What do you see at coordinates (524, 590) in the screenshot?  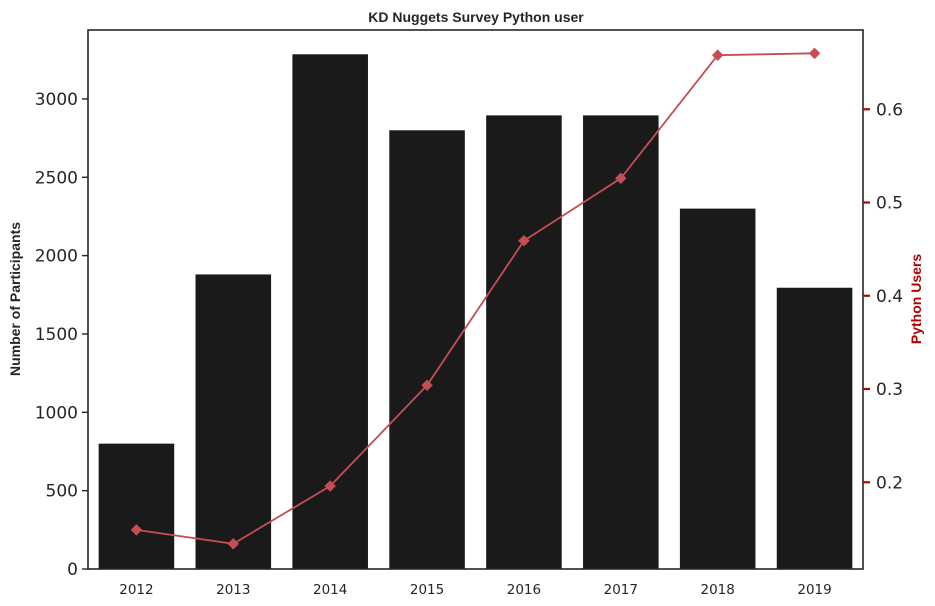 I see `x-tick-label: 2016` at bounding box center [524, 590].